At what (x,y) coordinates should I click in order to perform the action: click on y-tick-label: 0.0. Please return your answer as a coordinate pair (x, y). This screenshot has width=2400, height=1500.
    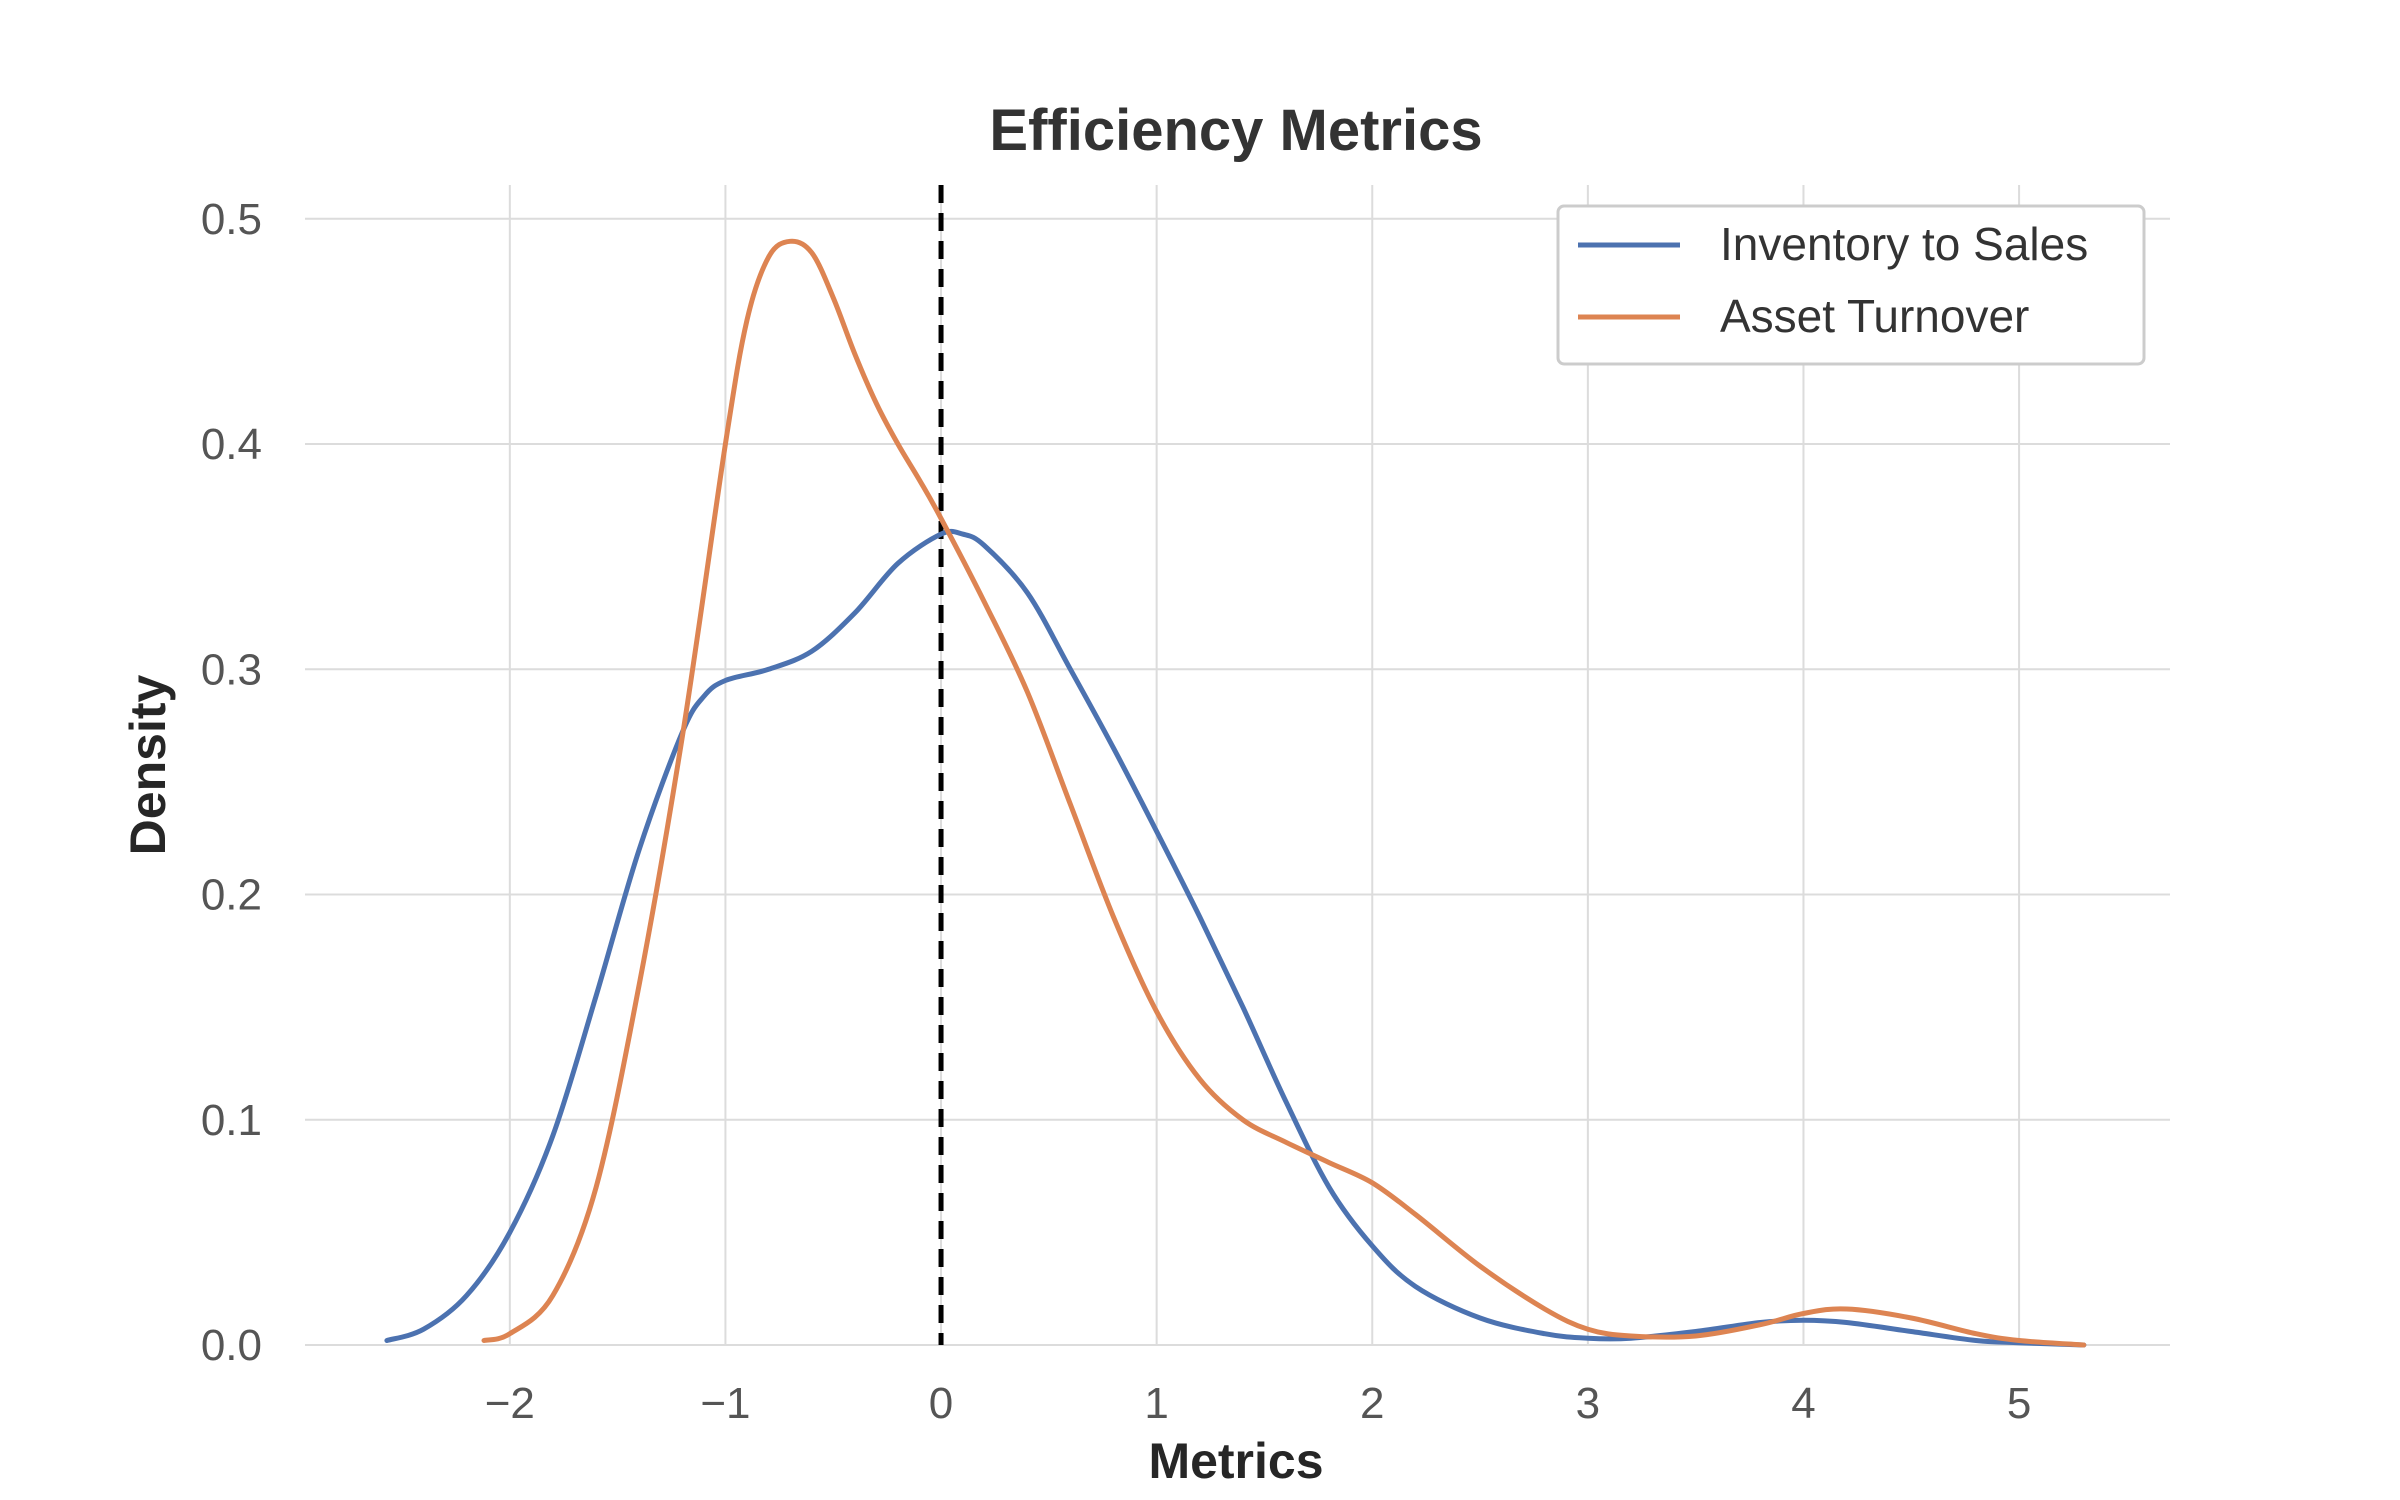
    Looking at the image, I should click on (231, 1345).